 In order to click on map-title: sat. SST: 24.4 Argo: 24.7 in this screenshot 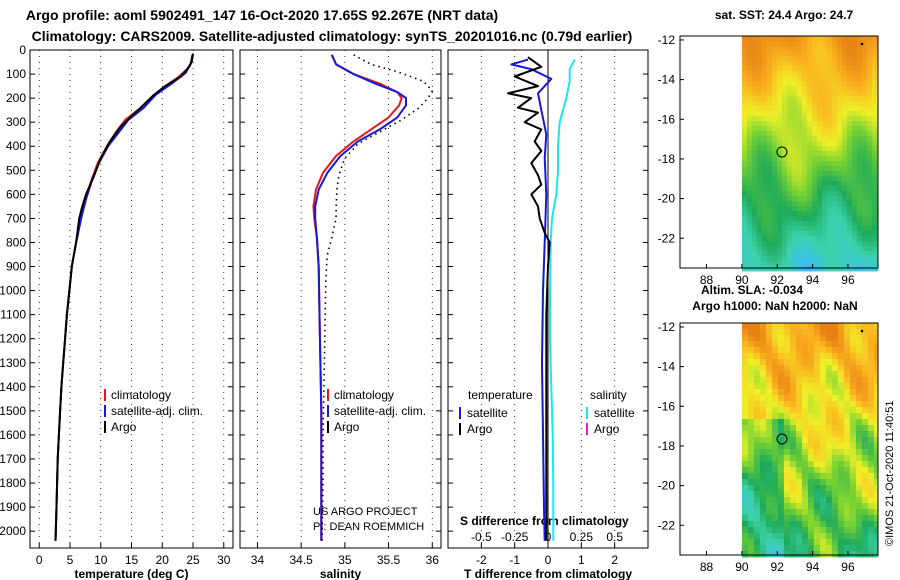, I will do `click(784, 15)`.